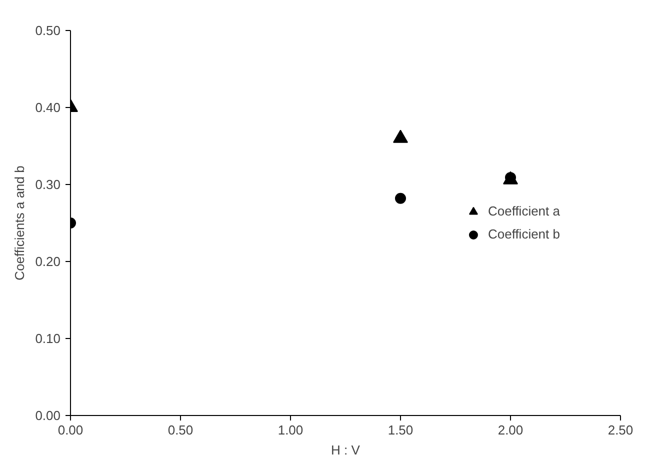  What do you see at coordinates (48, 338) in the screenshot?
I see `y-tick-label: 0.10` at bounding box center [48, 338].